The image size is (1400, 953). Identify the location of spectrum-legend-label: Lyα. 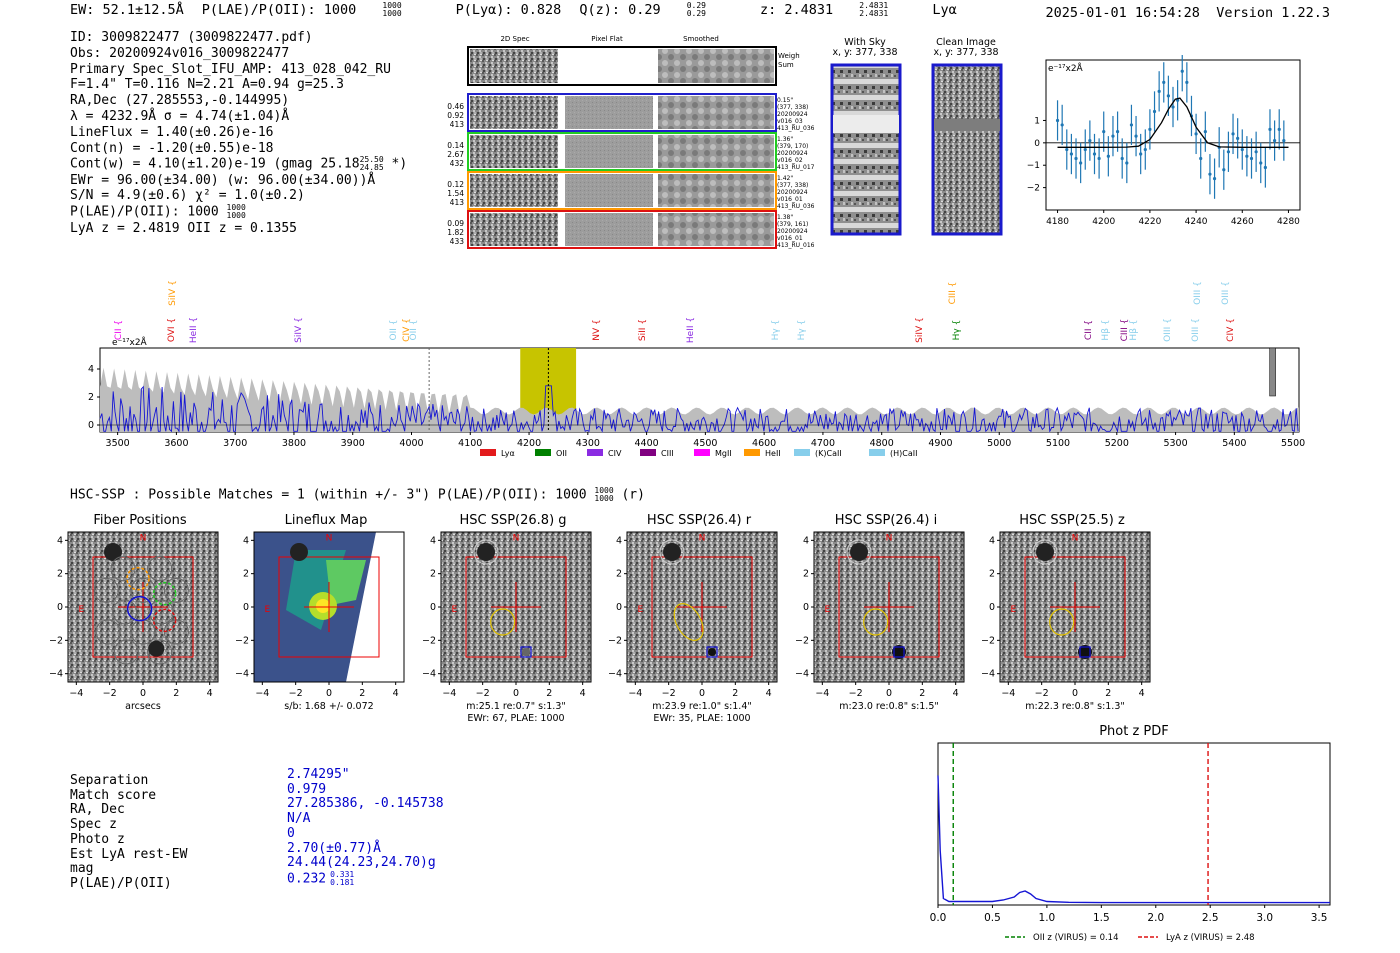
(508, 453).